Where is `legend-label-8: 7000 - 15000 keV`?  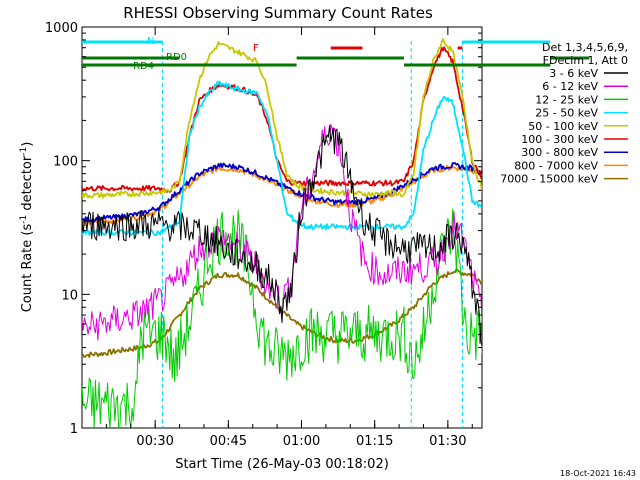 legend-label-8: 7000 - 15000 keV is located at coordinates (549, 179).